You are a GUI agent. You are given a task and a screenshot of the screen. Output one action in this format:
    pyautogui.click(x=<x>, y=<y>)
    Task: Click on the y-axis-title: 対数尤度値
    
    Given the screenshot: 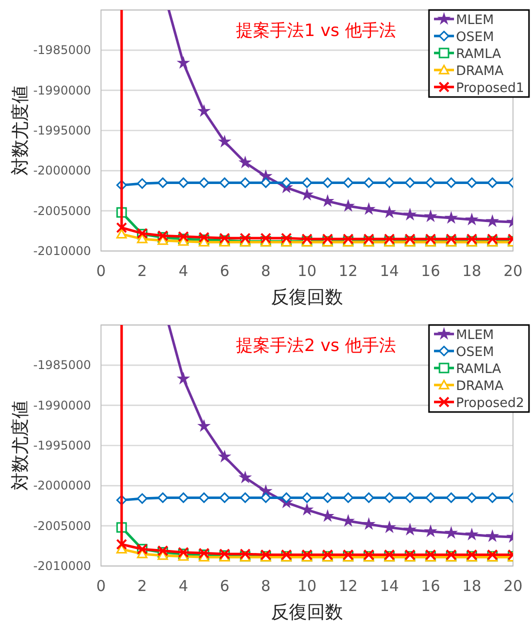 What is the action you would take?
    pyautogui.click(x=20, y=131)
    